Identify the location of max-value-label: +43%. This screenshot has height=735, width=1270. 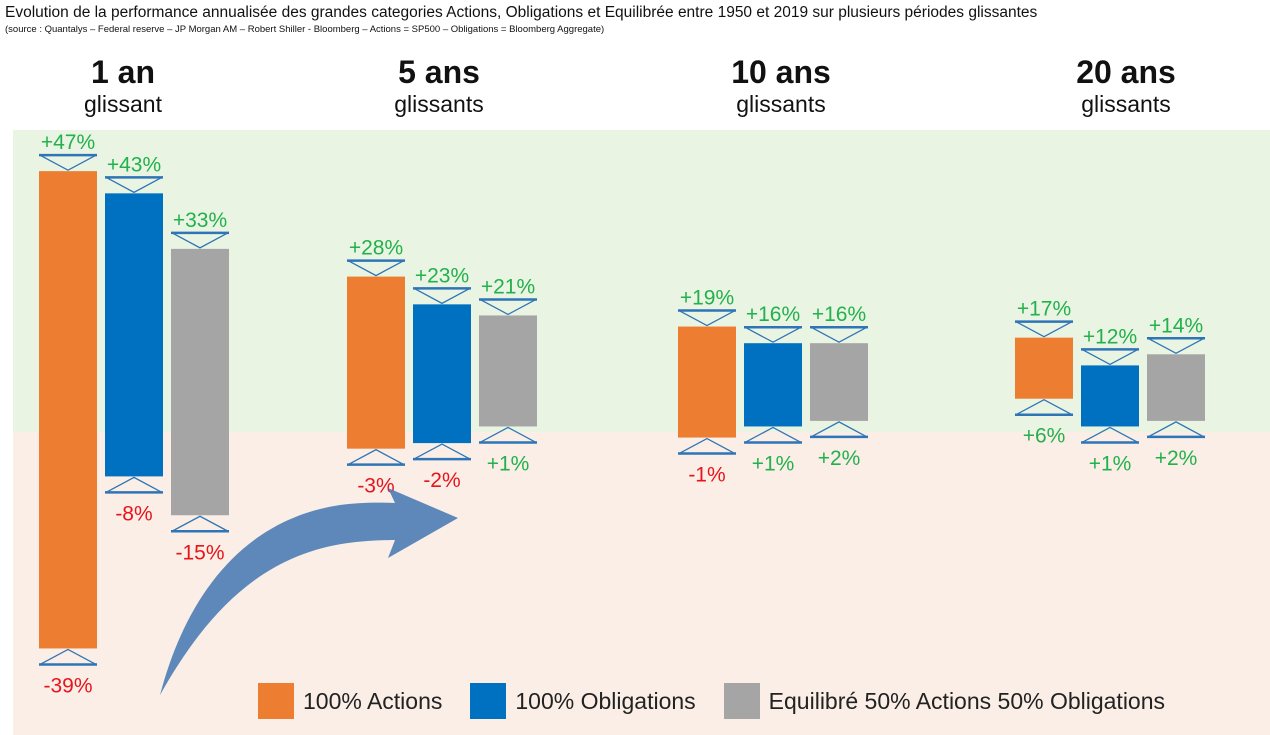
(134, 164).